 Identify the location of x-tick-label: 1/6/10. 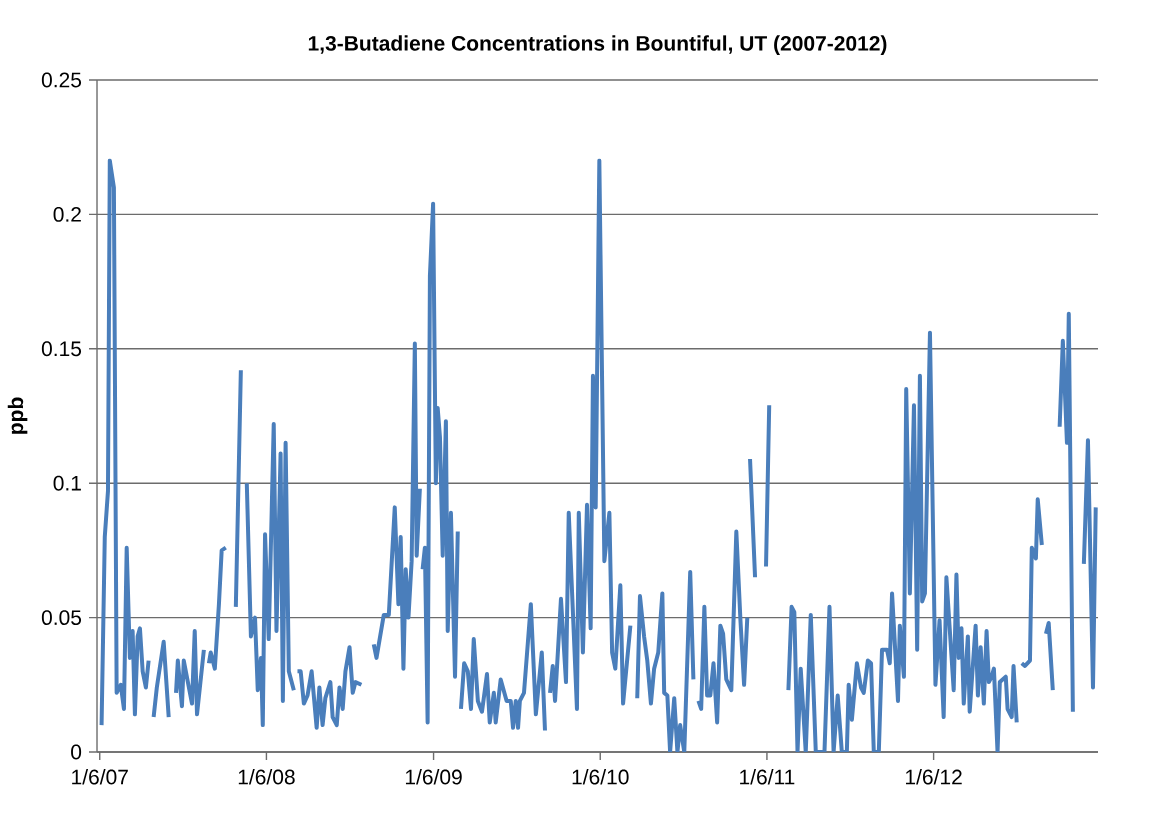
(600, 777).